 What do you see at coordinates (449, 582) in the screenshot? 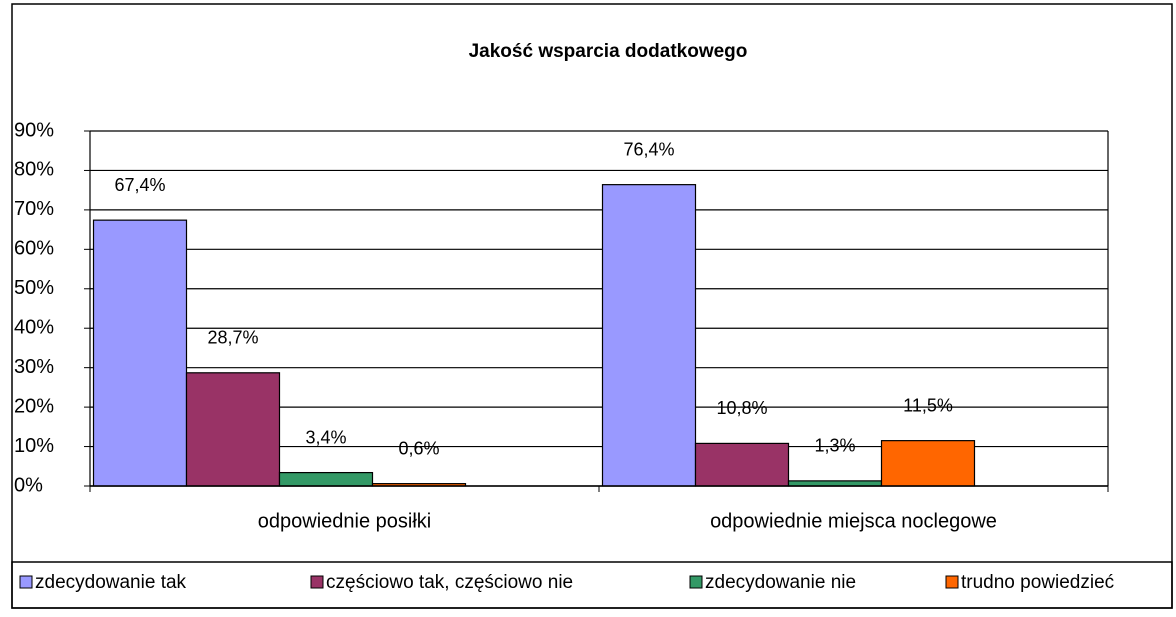
I see `legend-label: częściowo tak, częściowo nie` at bounding box center [449, 582].